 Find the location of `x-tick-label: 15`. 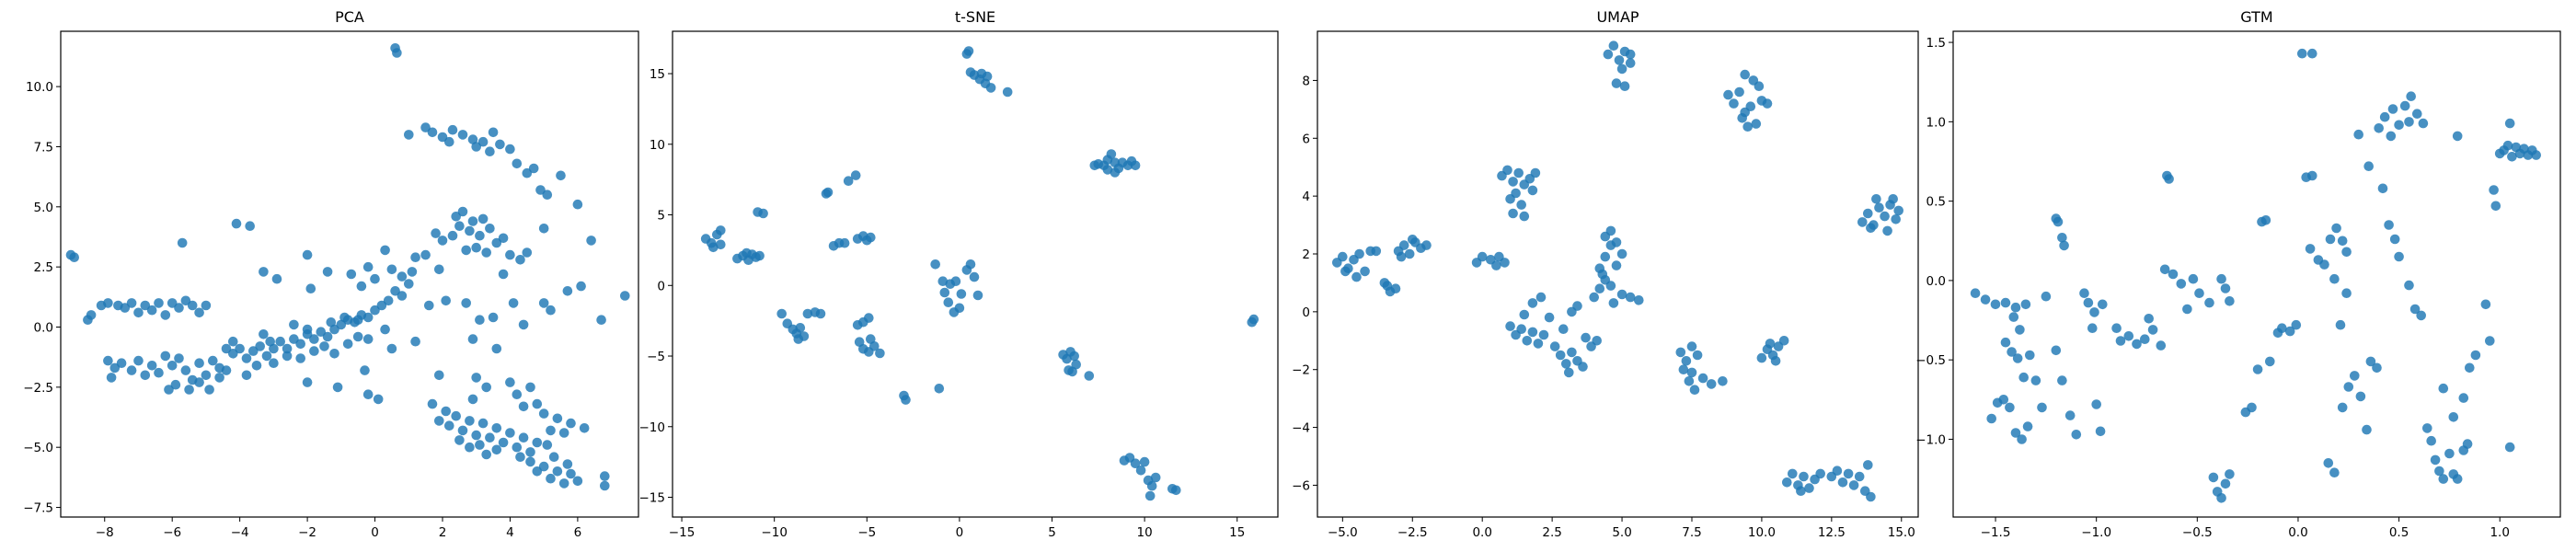

x-tick-label: 15 is located at coordinates (1237, 532).